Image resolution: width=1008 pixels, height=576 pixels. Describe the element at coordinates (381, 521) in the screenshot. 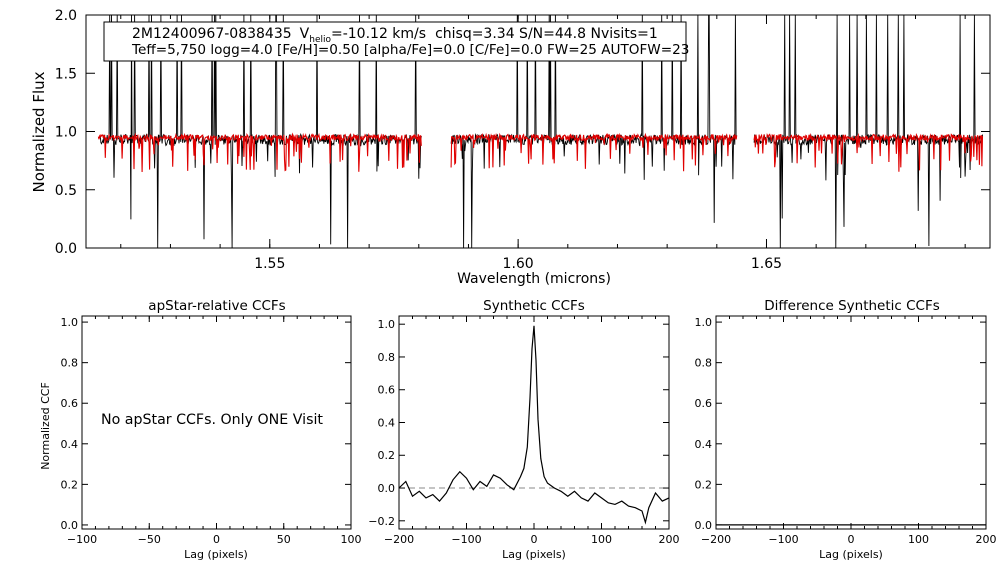

I see `y-tick-label: −0.2` at that location.